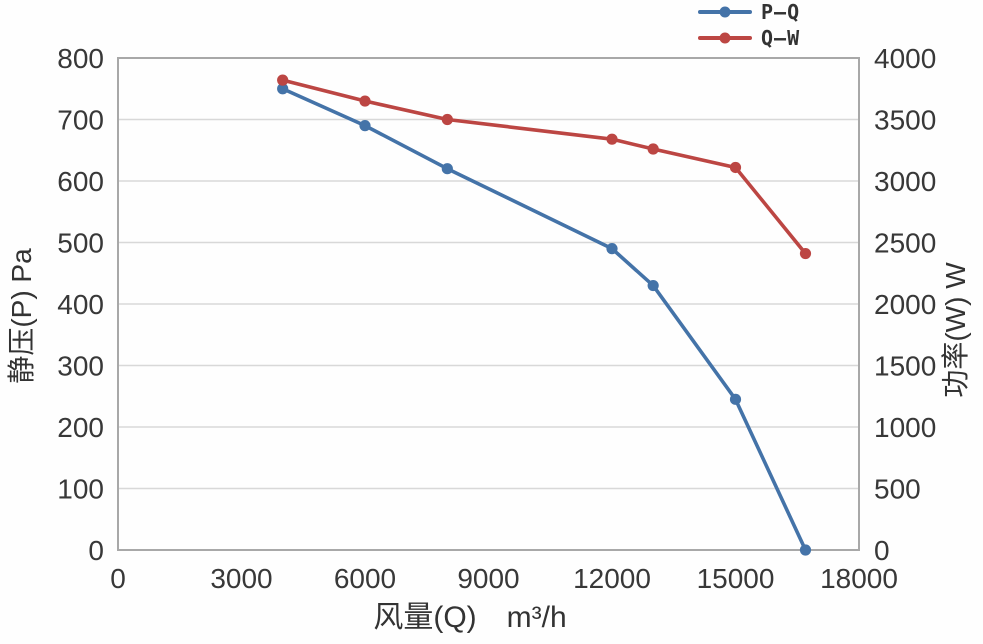 Image resolution: width=983 pixels, height=644 pixels. What do you see at coordinates (905, 120) in the screenshot?
I see `y-right-tick-label: 3500` at bounding box center [905, 120].